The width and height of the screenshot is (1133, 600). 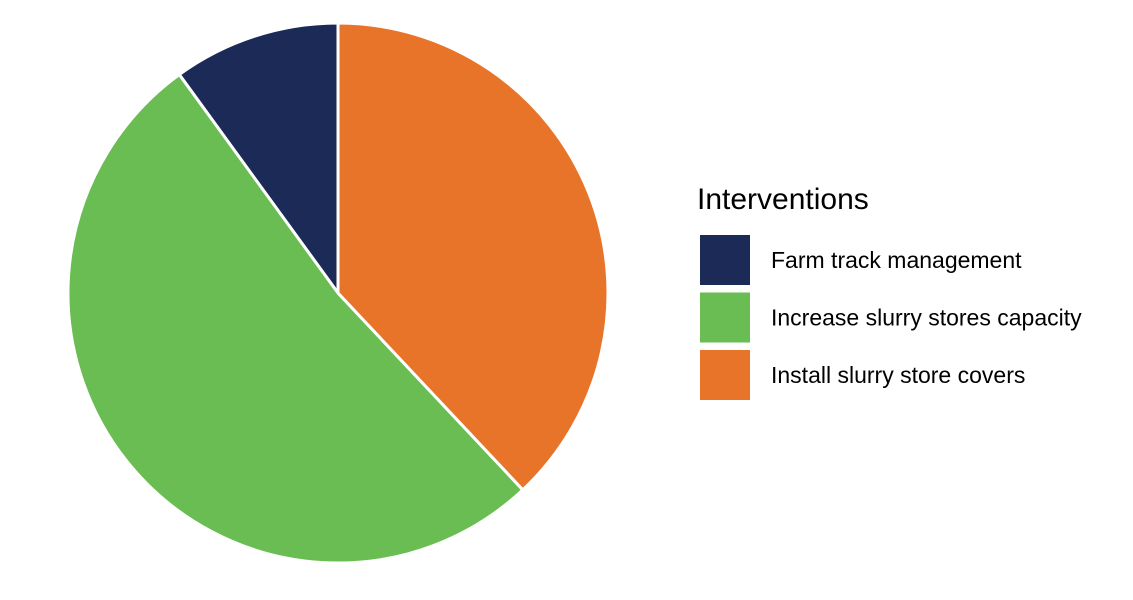 What do you see at coordinates (258, 159) in the screenshot?
I see `pie-slice` at bounding box center [258, 159].